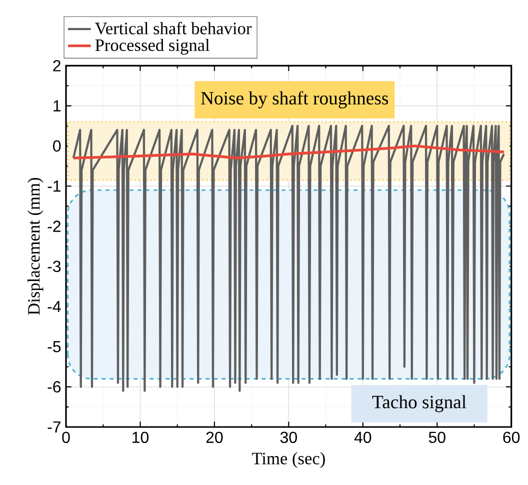  I want to click on x-tick-label: 30, so click(288, 438).